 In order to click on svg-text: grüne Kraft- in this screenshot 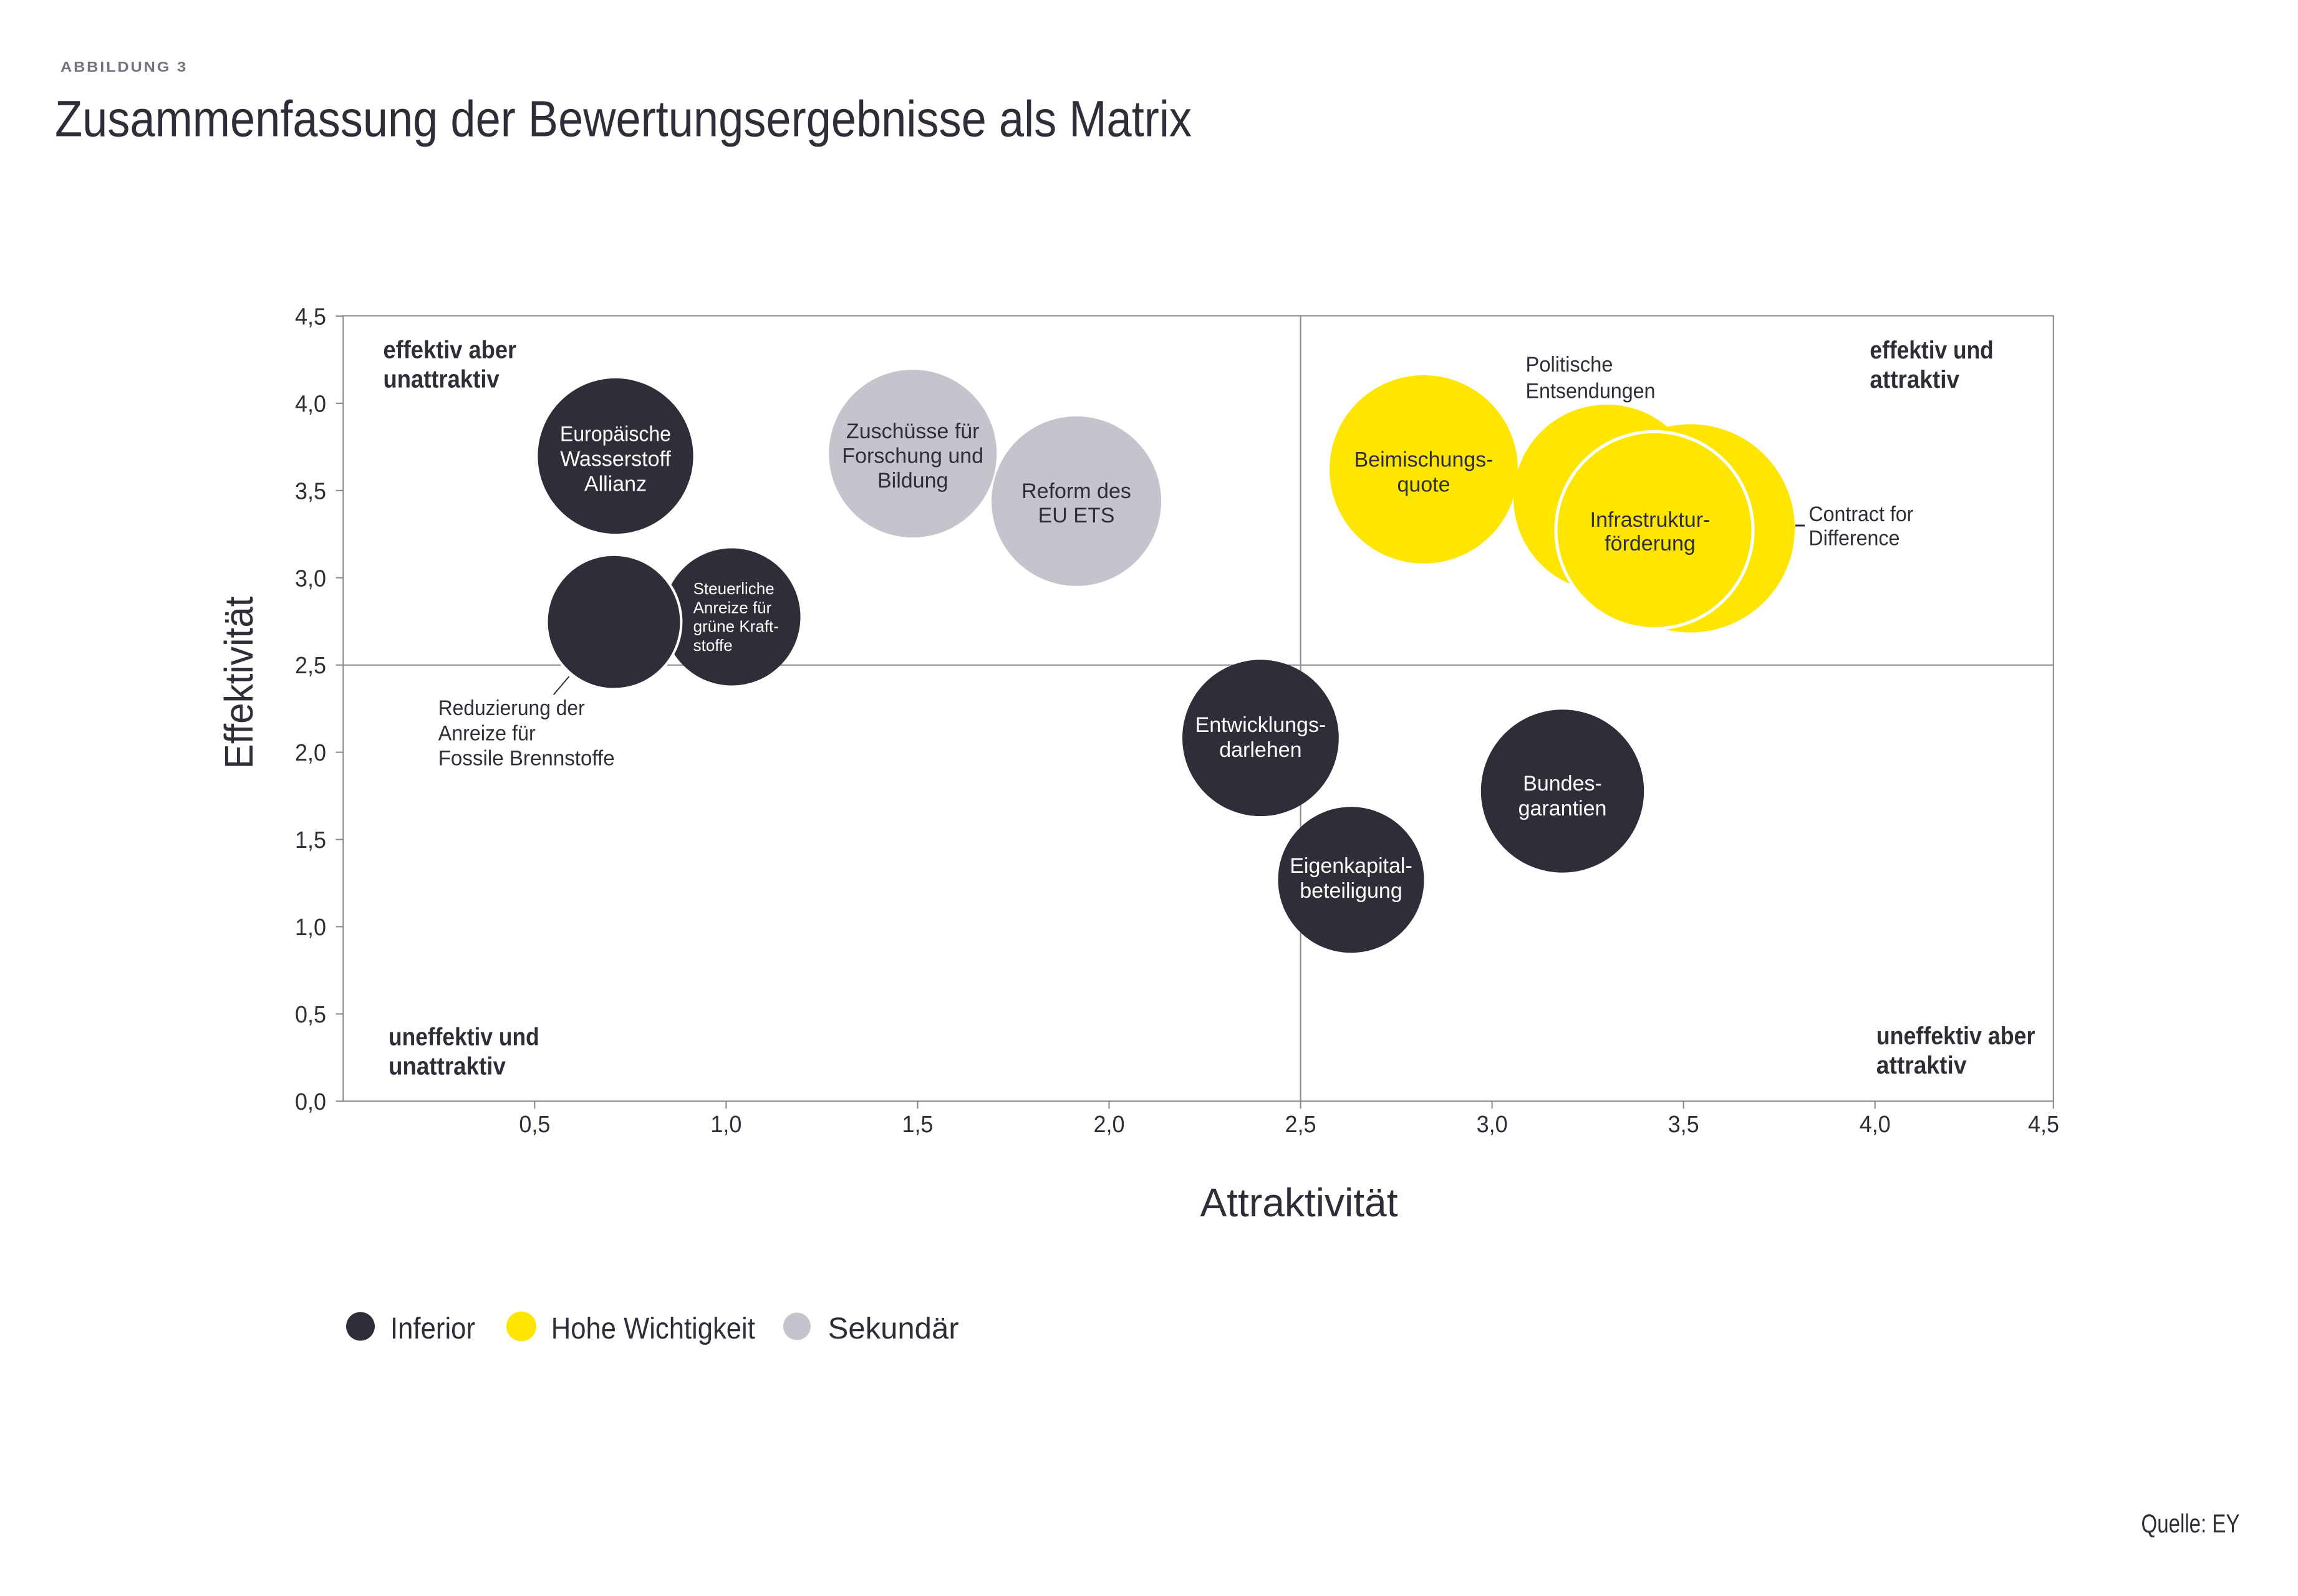, I will do `click(736, 626)`.